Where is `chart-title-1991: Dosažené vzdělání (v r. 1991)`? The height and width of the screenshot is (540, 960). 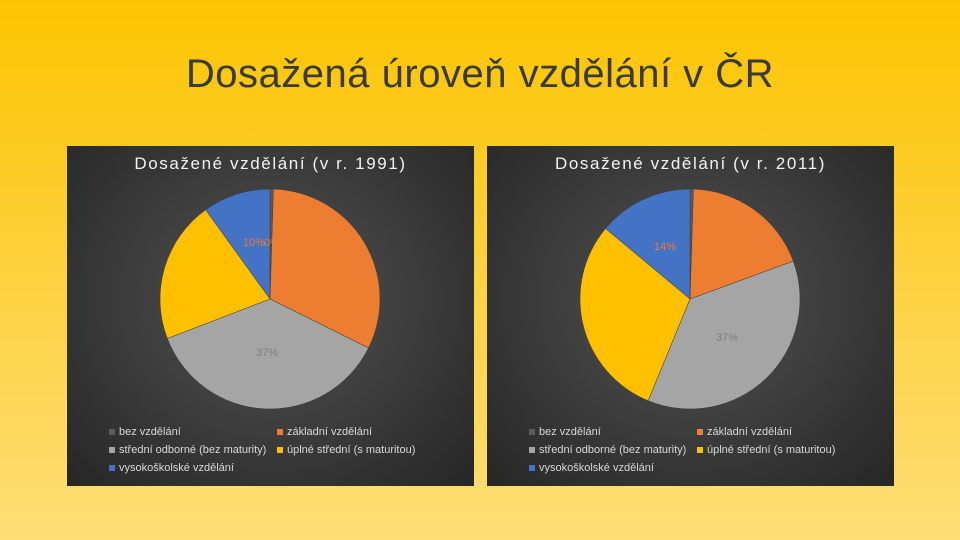 chart-title-1991: Dosažené vzdělání (v r. 1991) is located at coordinates (270, 163).